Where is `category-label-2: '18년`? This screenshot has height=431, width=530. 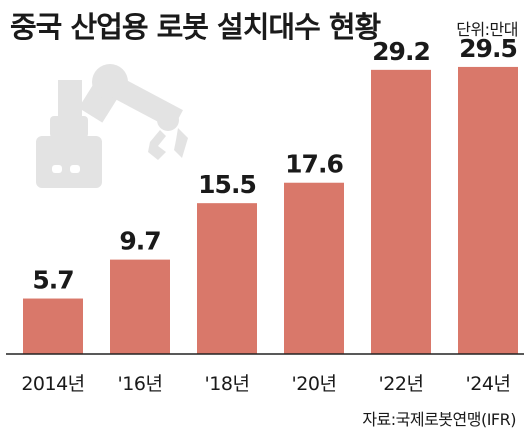
category-label-2: '18년 is located at coordinates (227, 384).